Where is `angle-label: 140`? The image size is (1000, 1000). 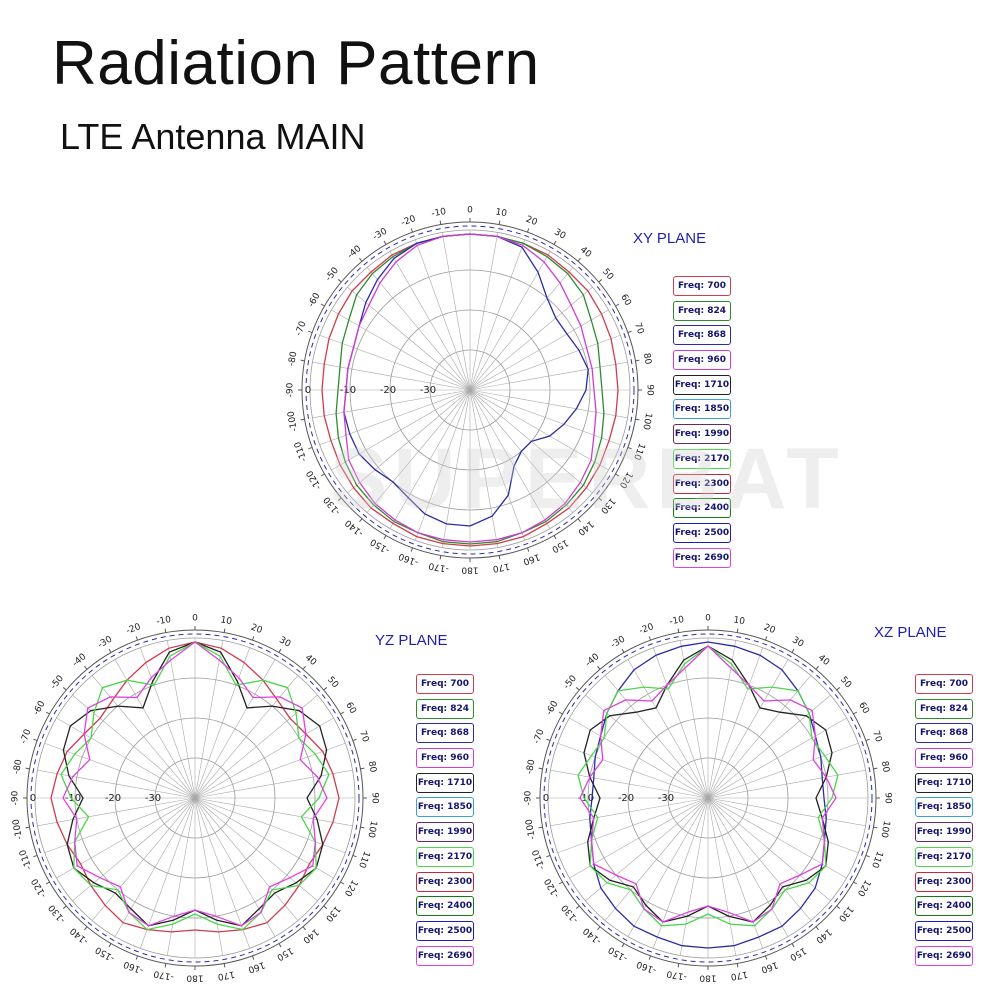 angle-label: 140 is located at coordinates (823, 935).